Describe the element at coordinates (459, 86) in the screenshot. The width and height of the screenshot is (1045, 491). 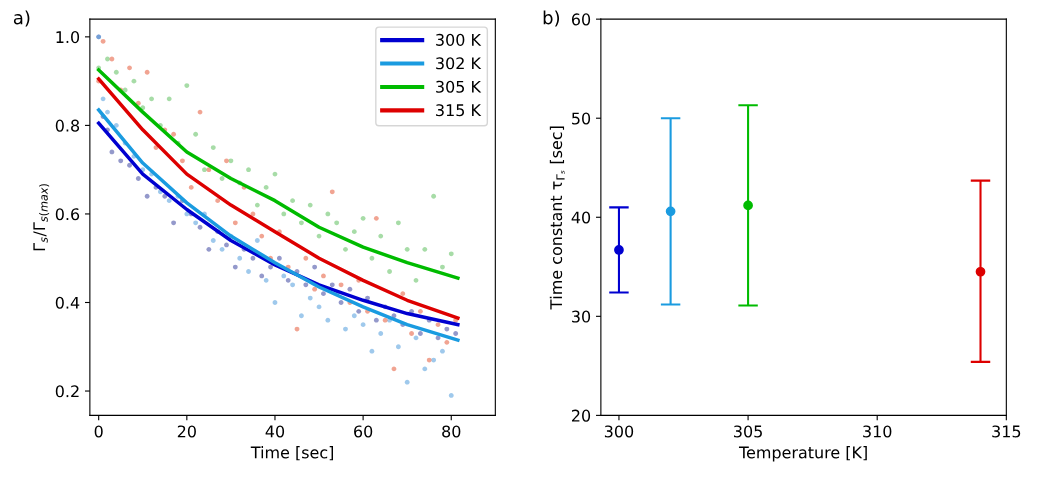
I see `legend-label: 305 K` at that location.